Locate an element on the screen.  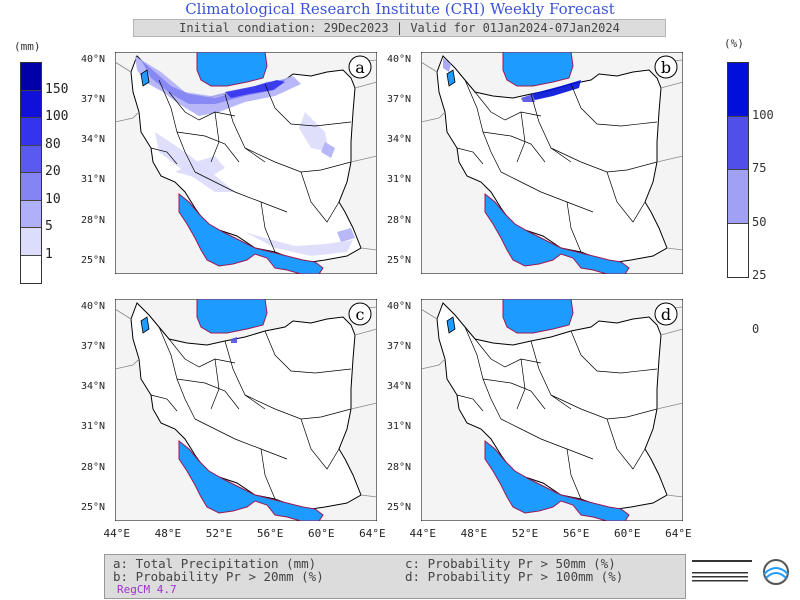
colorbar-tick-label: 5 is located at coordinates (49, 226).